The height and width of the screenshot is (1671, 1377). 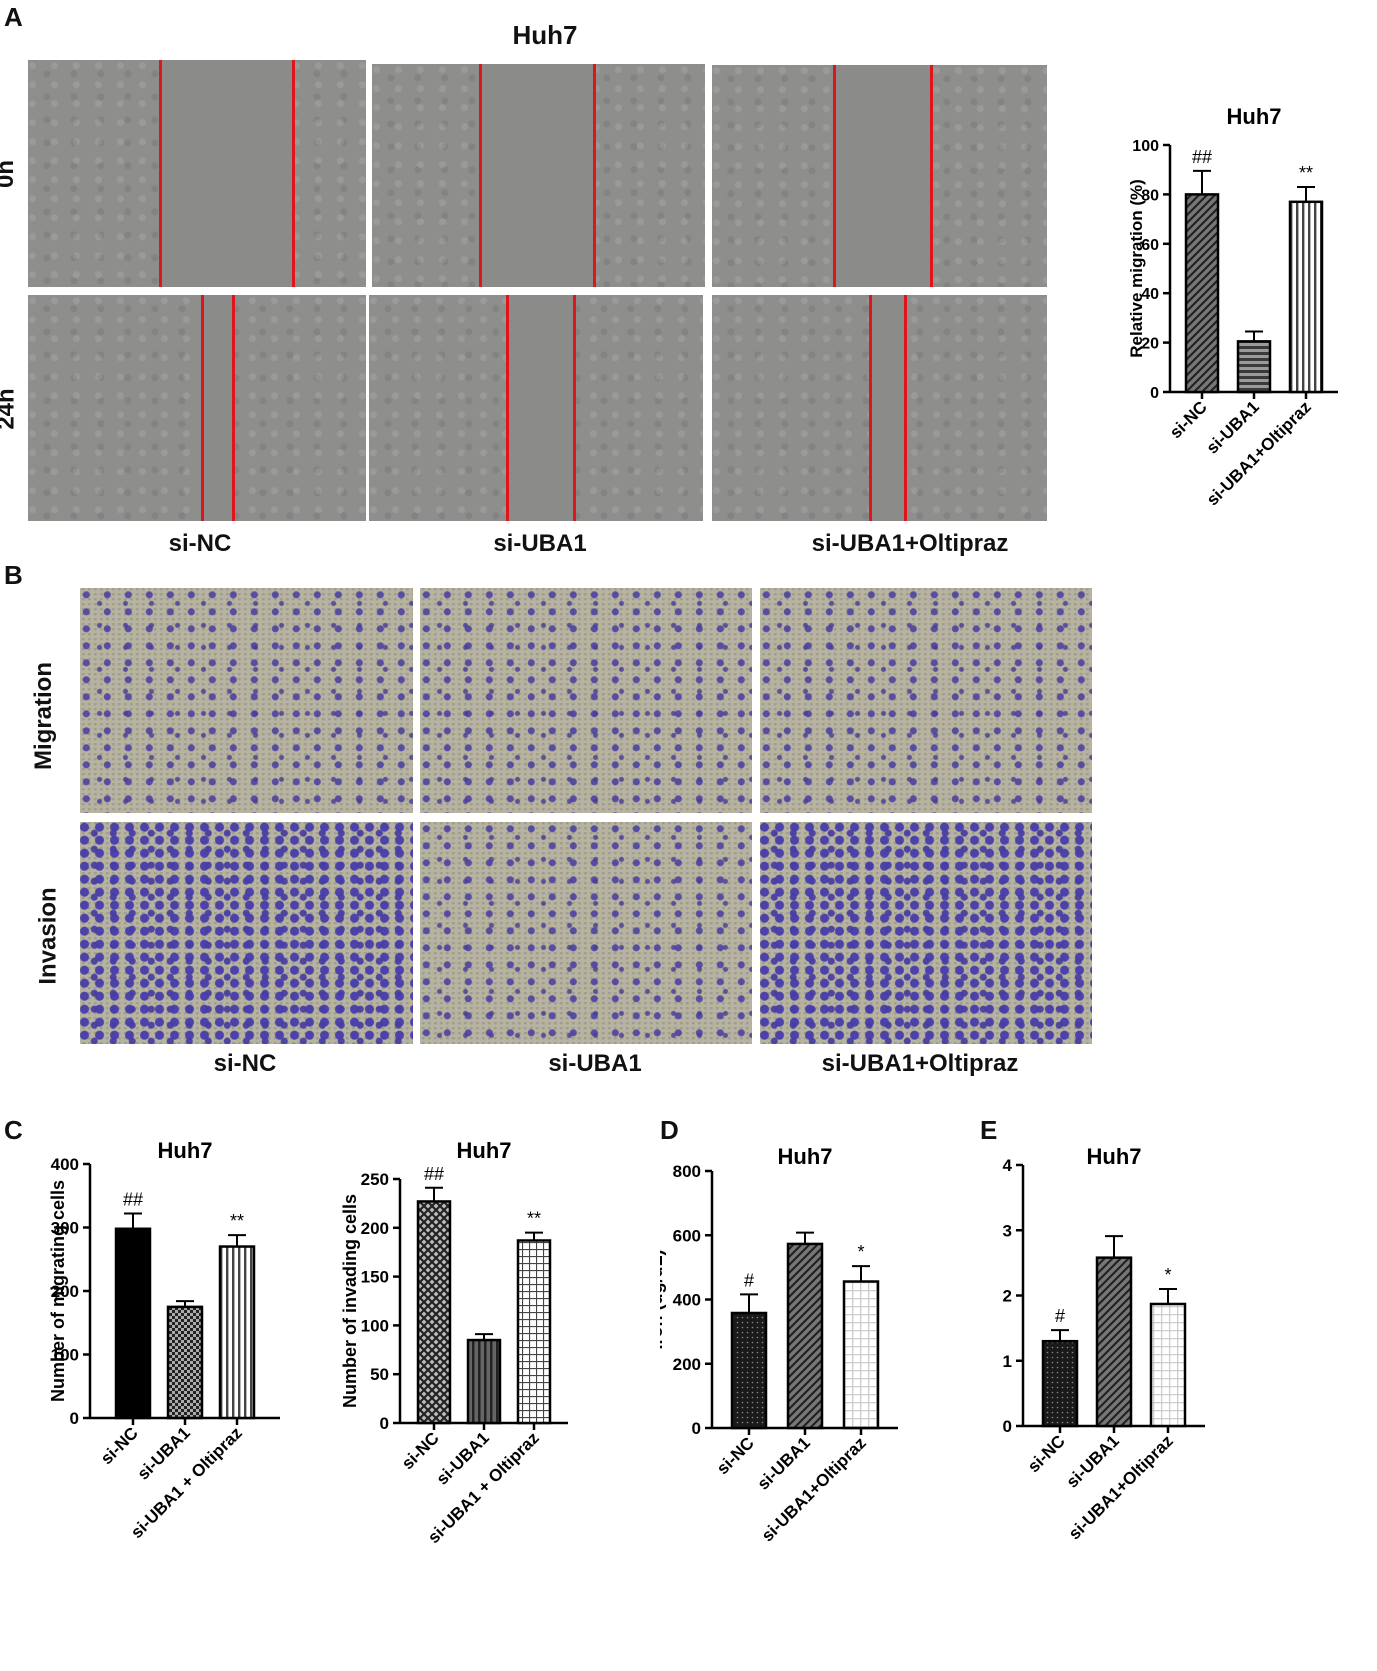 What do you see at coordinates (595, 1063) in the screenshot?
I see `col-label-b-siuba1: si-UBA1` at bounding box center [595, 1063].